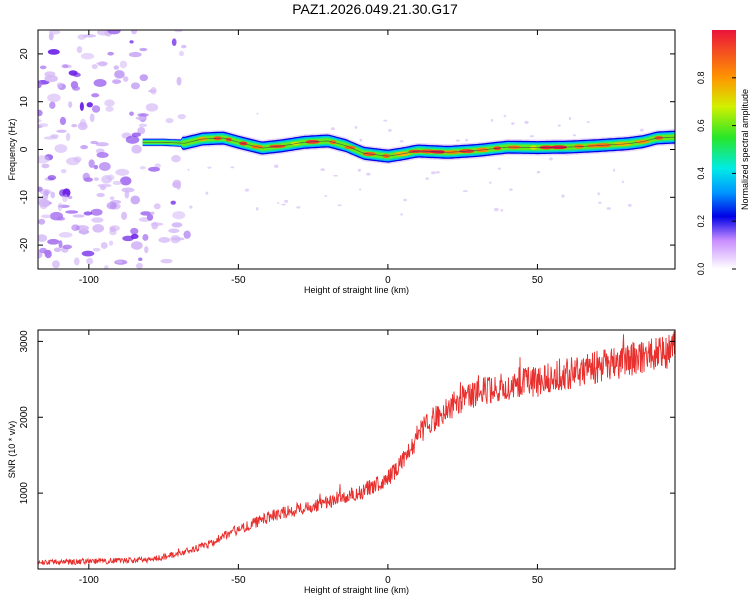  I want to click on spectrogram-ytick-label: -10, so click(24, 197).